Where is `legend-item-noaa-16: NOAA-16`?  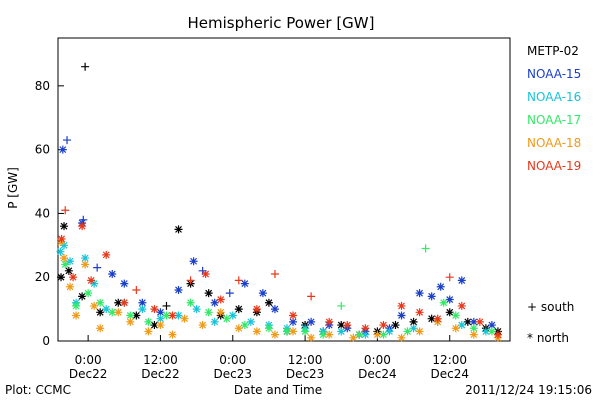 legend-item-noaa-16: NOAA-16 is located at coordinates (554, 97).